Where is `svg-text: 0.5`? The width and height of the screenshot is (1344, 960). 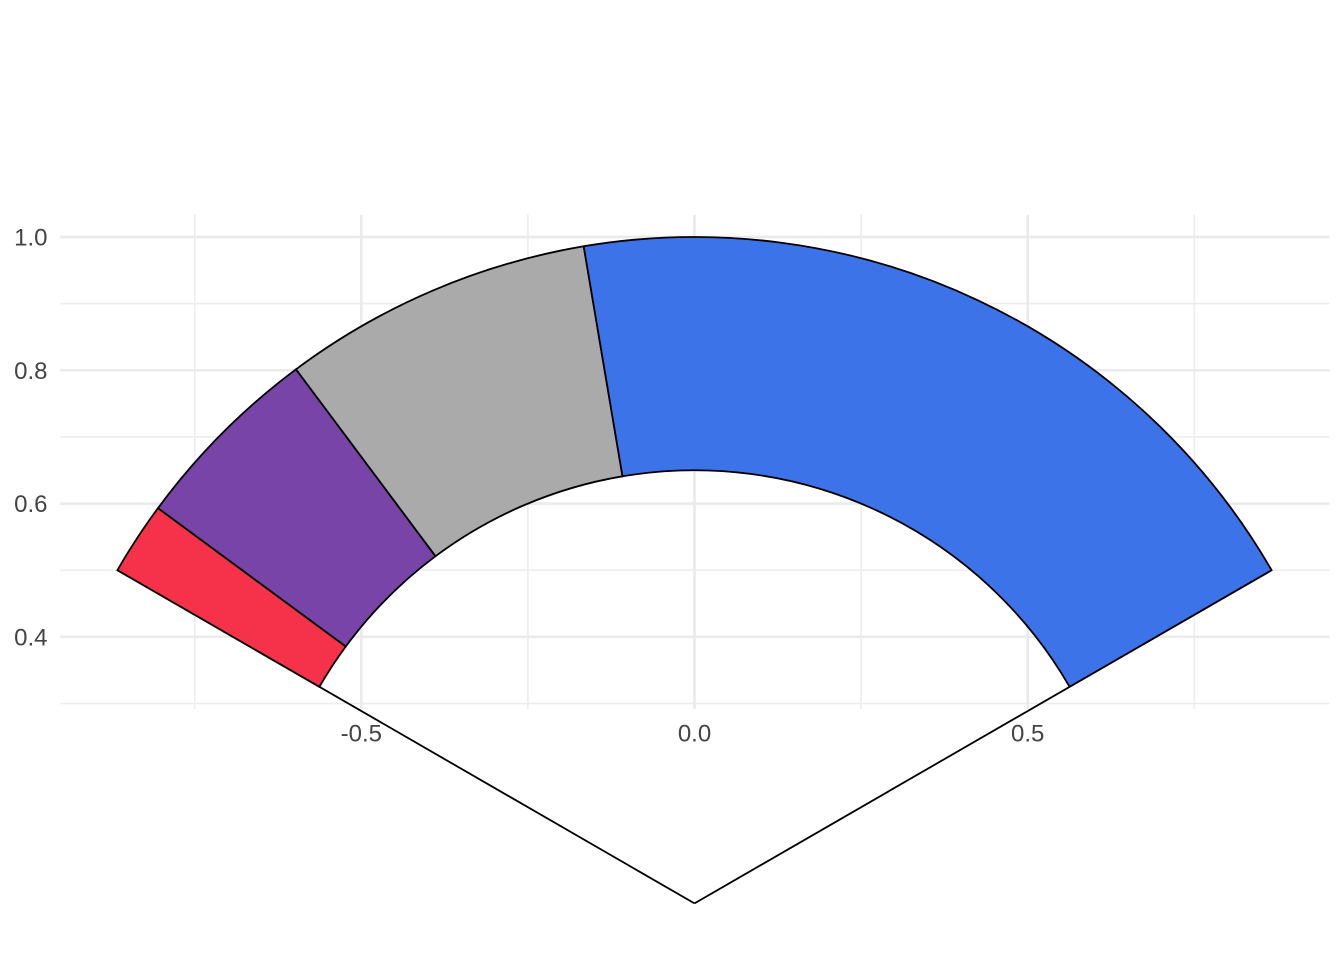
svg-text: 0.5 is located at coordinates (1027, 733).